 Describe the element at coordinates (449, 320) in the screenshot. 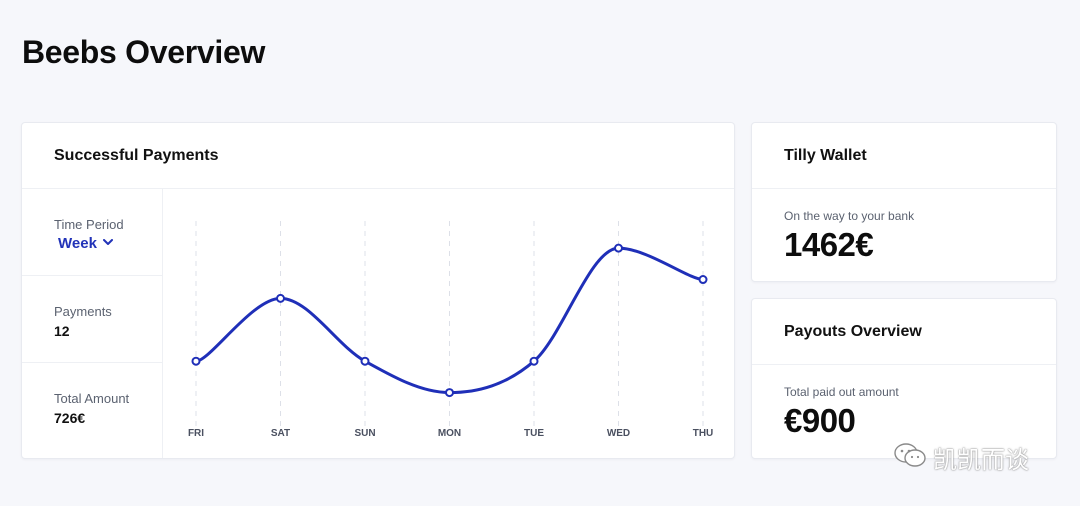

I see `payments-series-line` at that location.